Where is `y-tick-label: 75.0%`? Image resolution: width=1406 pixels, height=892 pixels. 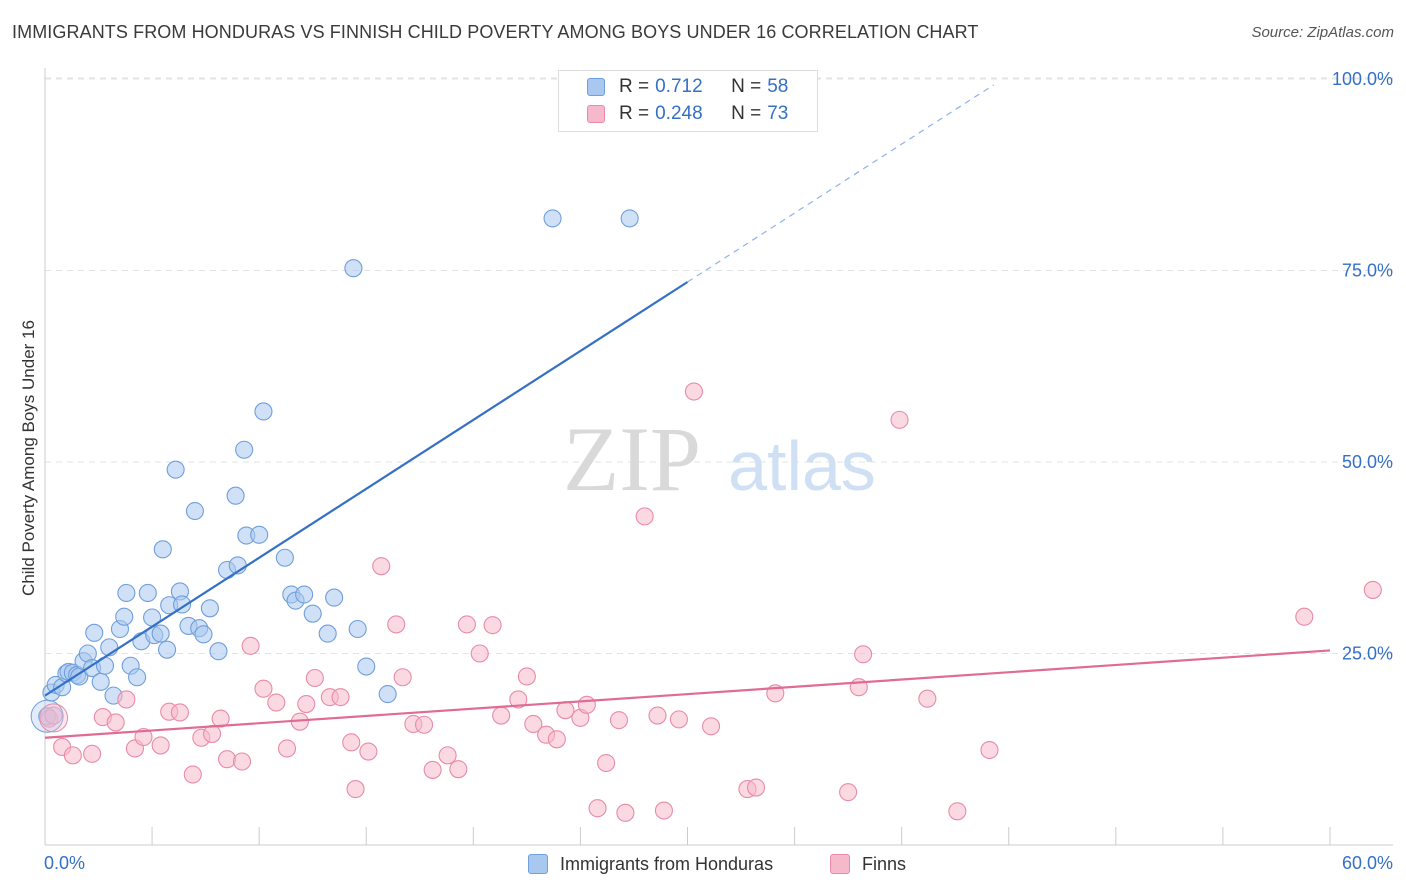
y-tick-label: 75.0% is located at coordinates (1367, 271).